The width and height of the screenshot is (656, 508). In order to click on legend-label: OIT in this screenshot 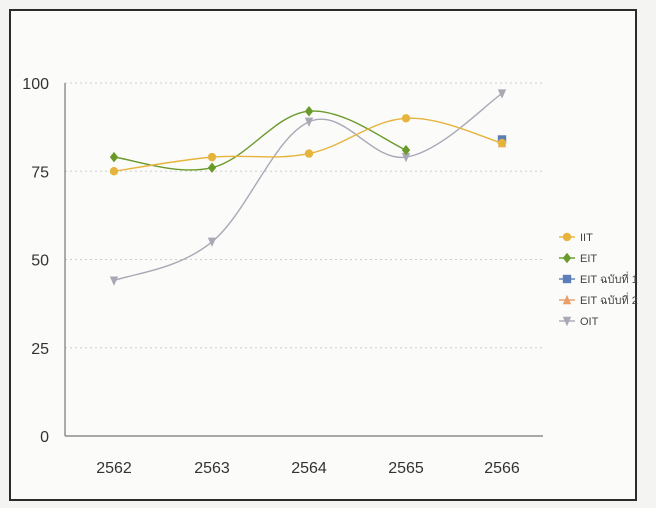, I will do `click(589, 322)`.